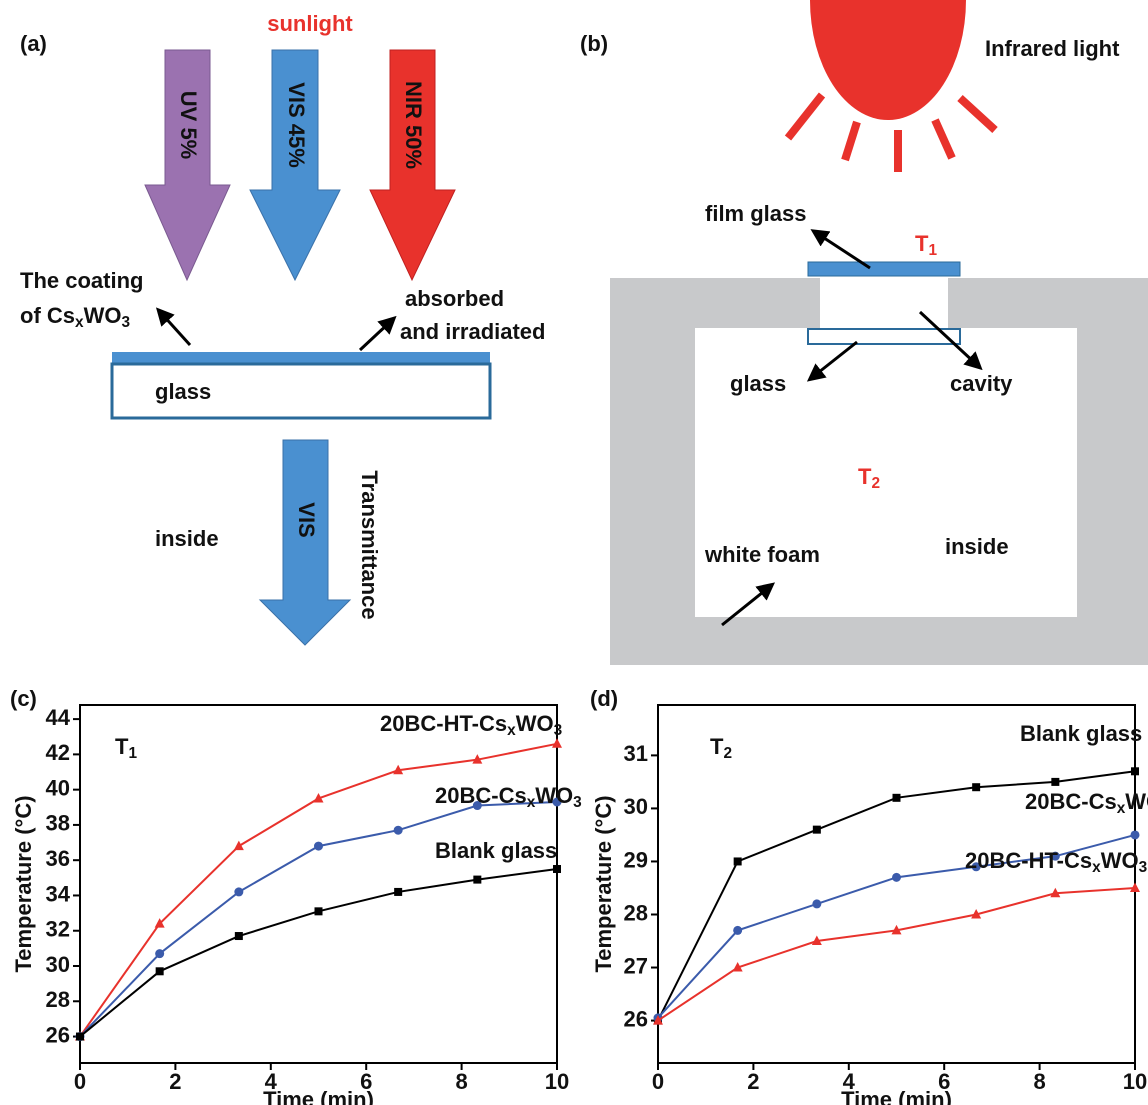 The width and height of the screenshot is (1148, 1105). What do you see at coordinates (762, 554) in the screenshot?
I see `white-foam-label: white foam` at bounding box center [762, 554].